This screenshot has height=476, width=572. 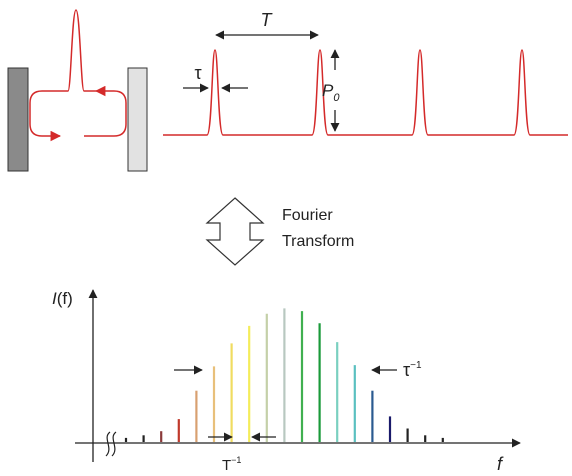 What do you see at coordinates (307, 215) in the screenshot?
I see `fourier-label: Fourier` at bounding box center [307, 215].